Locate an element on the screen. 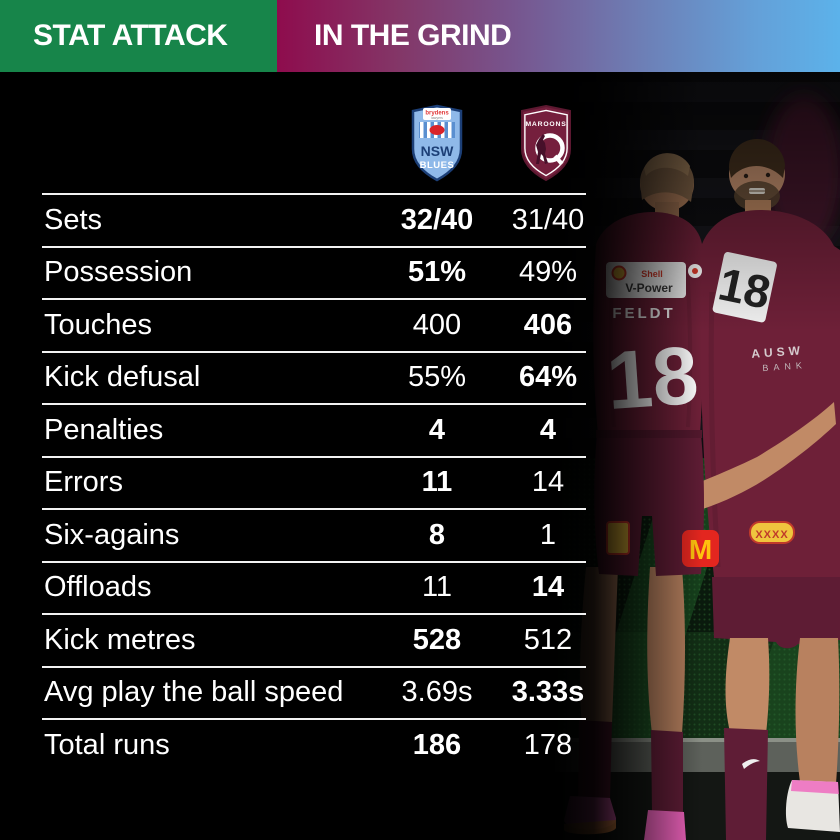 This screenshot has width=840, height=840. table-row: Penalties 4 4 is located at coordinates (314, 429).